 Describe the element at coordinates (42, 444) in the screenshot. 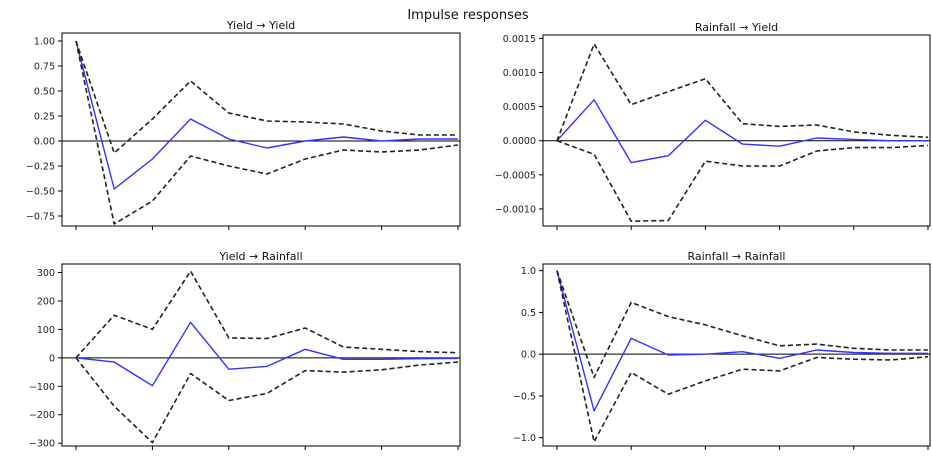

I see `y-tick-label: −300` at that location.